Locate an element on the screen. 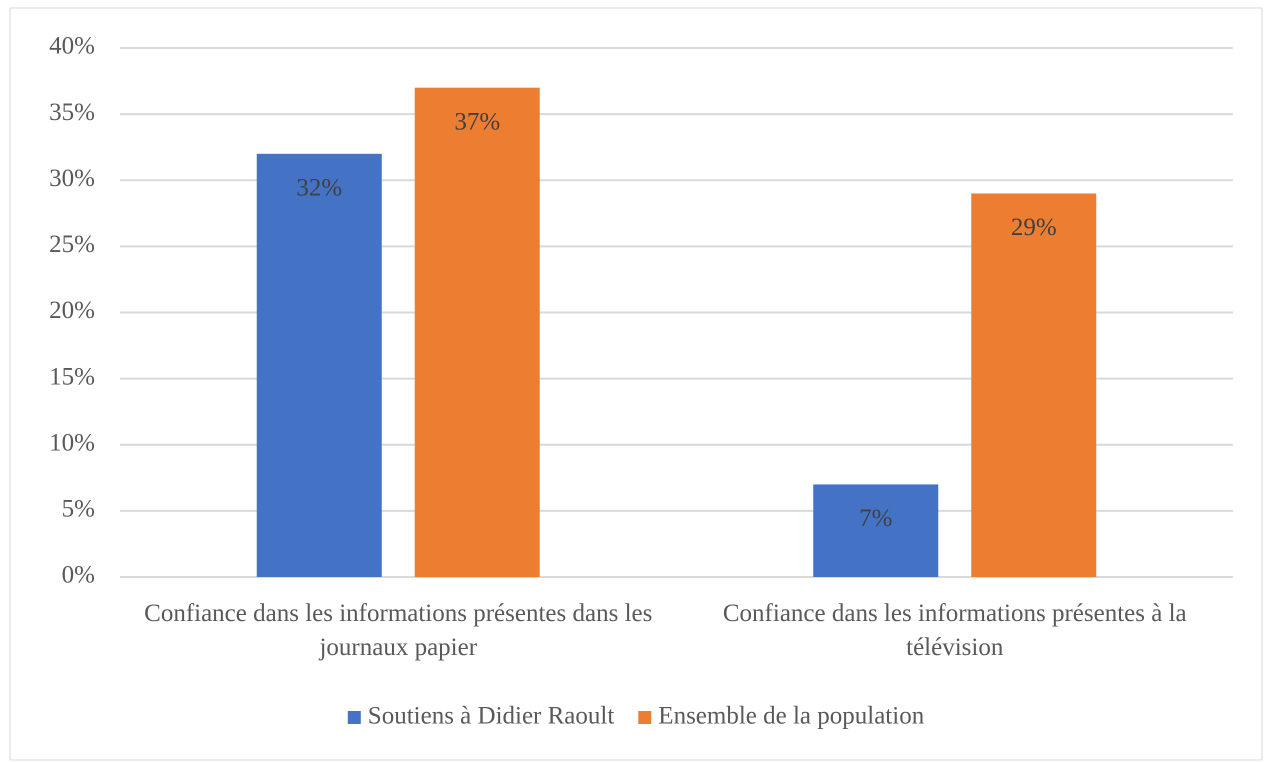 Image resolution: width=1273 pixels, height=762 pixels. data-label: 29% is located at coordinates (1034, 227).